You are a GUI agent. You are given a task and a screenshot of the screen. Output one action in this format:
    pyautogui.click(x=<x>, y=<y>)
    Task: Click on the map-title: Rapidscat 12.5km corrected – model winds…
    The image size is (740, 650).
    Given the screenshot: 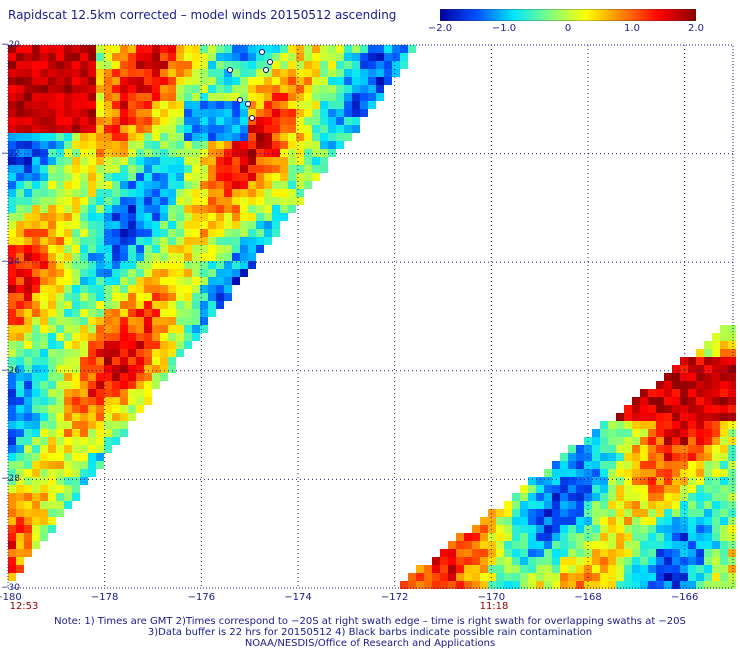 What is the action you would take?
    pyautogui.click(x=202, y=15)
    